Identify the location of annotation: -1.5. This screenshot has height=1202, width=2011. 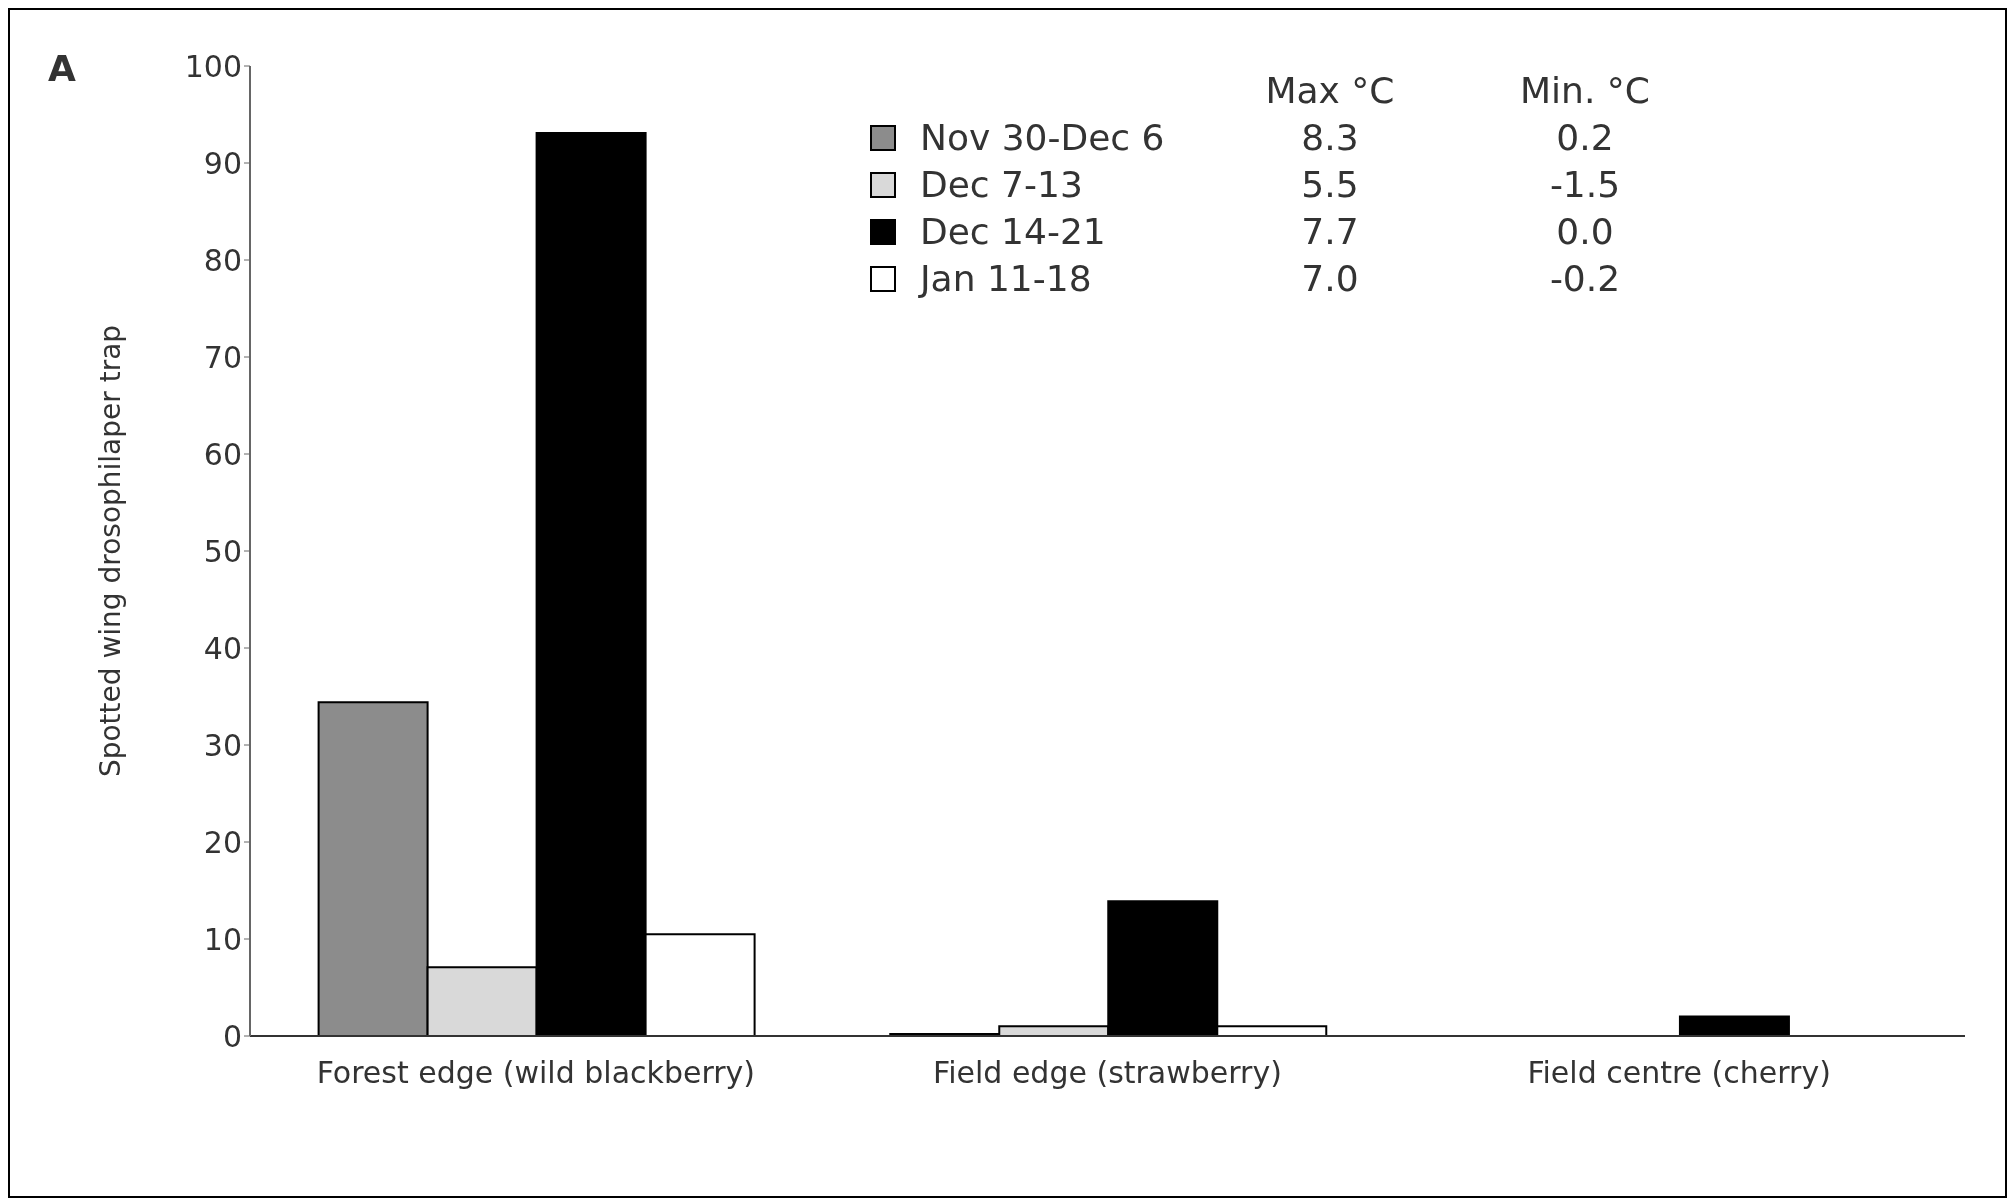
(1585, 184).